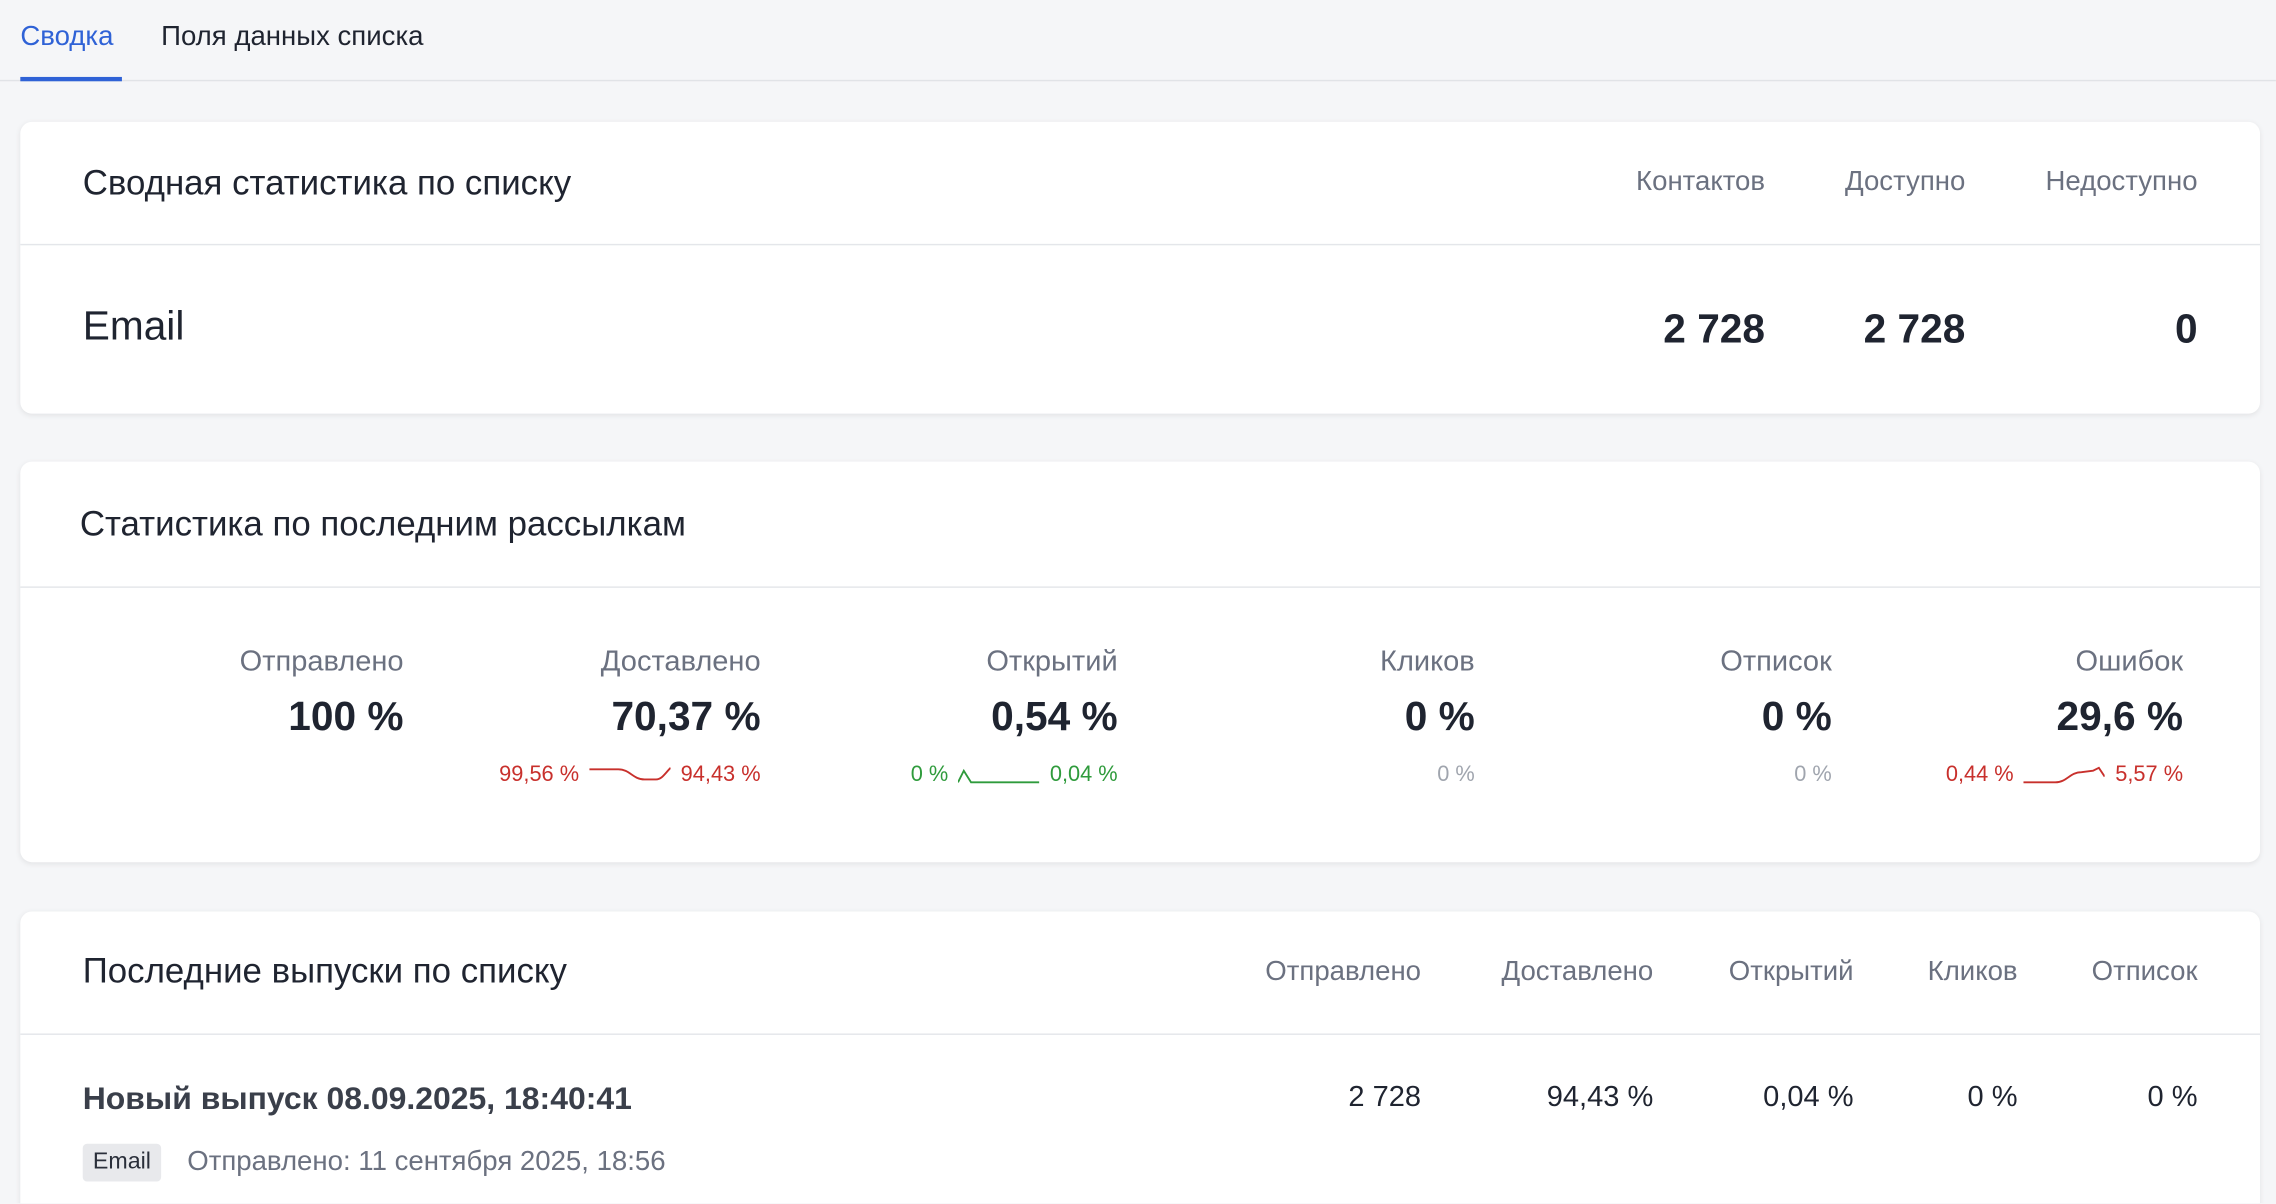 The image size is (2276, 1204). Describe the element at coordinates (2120, 716) in the screenshot. I see `stat-value: 29,6 %` at that location.